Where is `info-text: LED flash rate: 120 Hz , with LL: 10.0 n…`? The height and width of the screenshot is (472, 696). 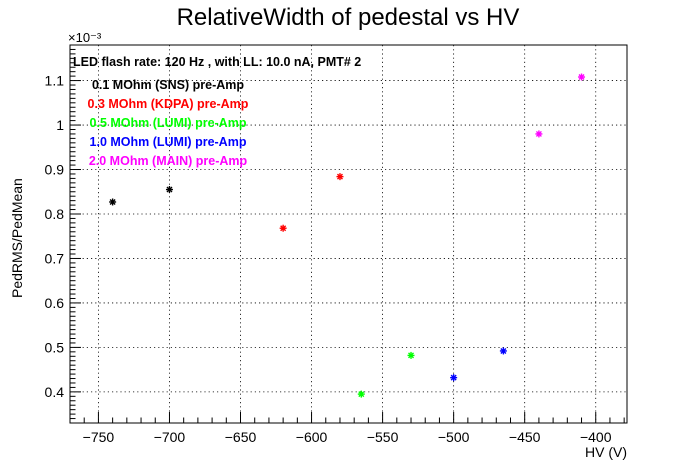
info-text: LED flash rate: 120 Hz , with LL: 10.0 n… is located at coordinates (217, 62).